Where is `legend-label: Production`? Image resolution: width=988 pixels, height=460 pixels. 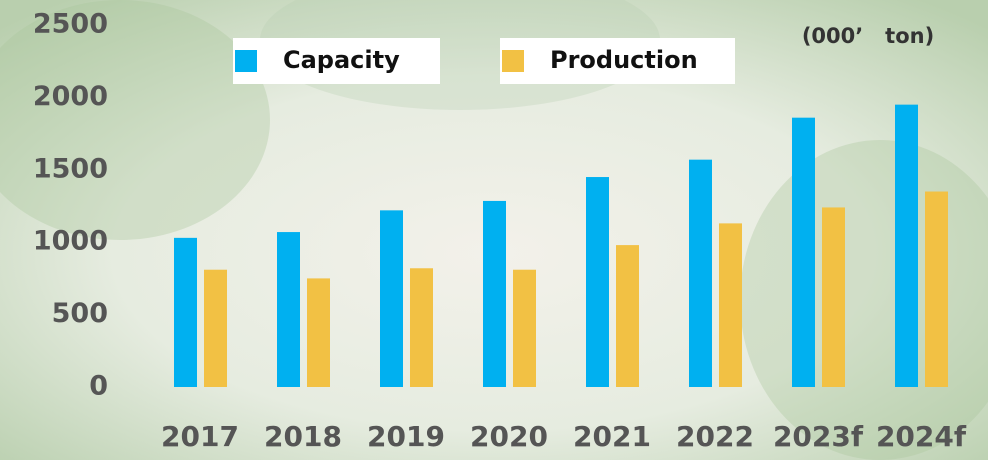 legend-label: Production is located at coordinates (624, 60).